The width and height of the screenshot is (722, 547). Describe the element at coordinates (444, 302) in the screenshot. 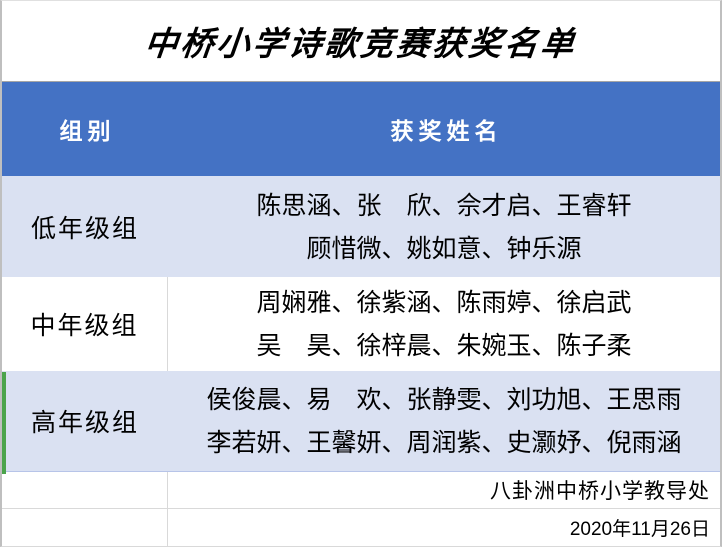

I see `names-line-1: 周娴雅、徐紫涵、陈雨婷、徐启武` at that location.